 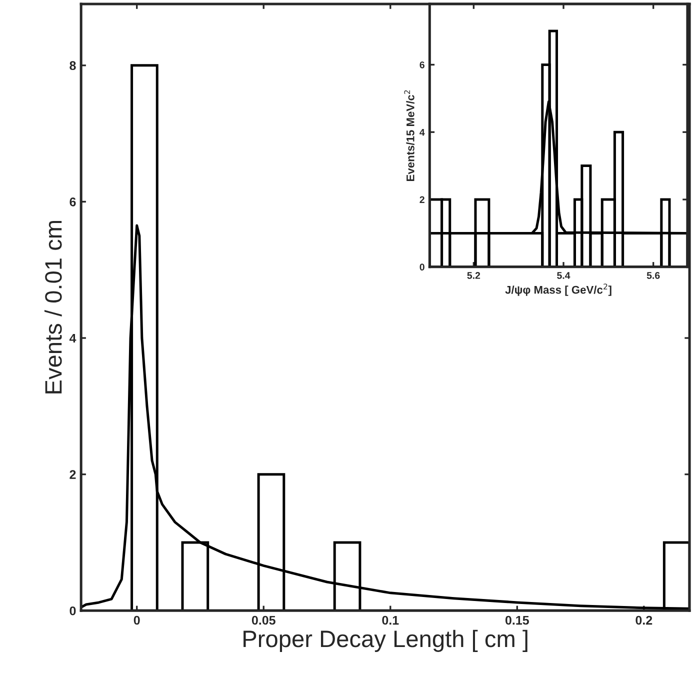 I want to click on x-tick-label: 5.4, so click(x=563, y=275).